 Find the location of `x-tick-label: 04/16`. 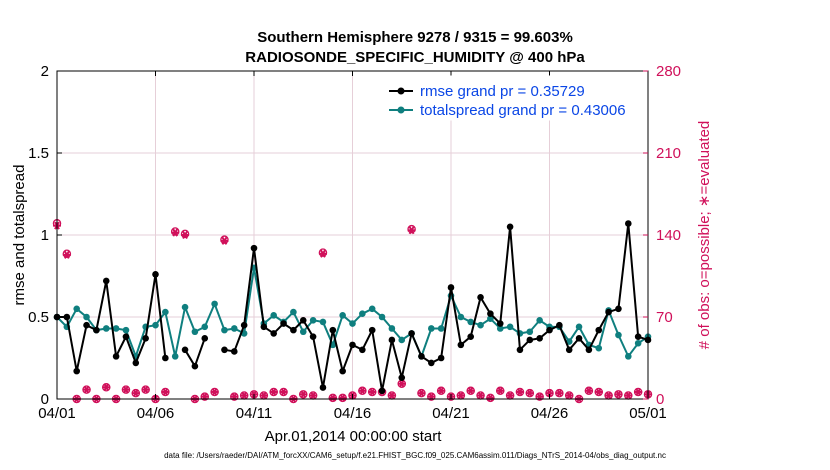

x-tick-label: 04/16 is located at coordinates (353, 413).